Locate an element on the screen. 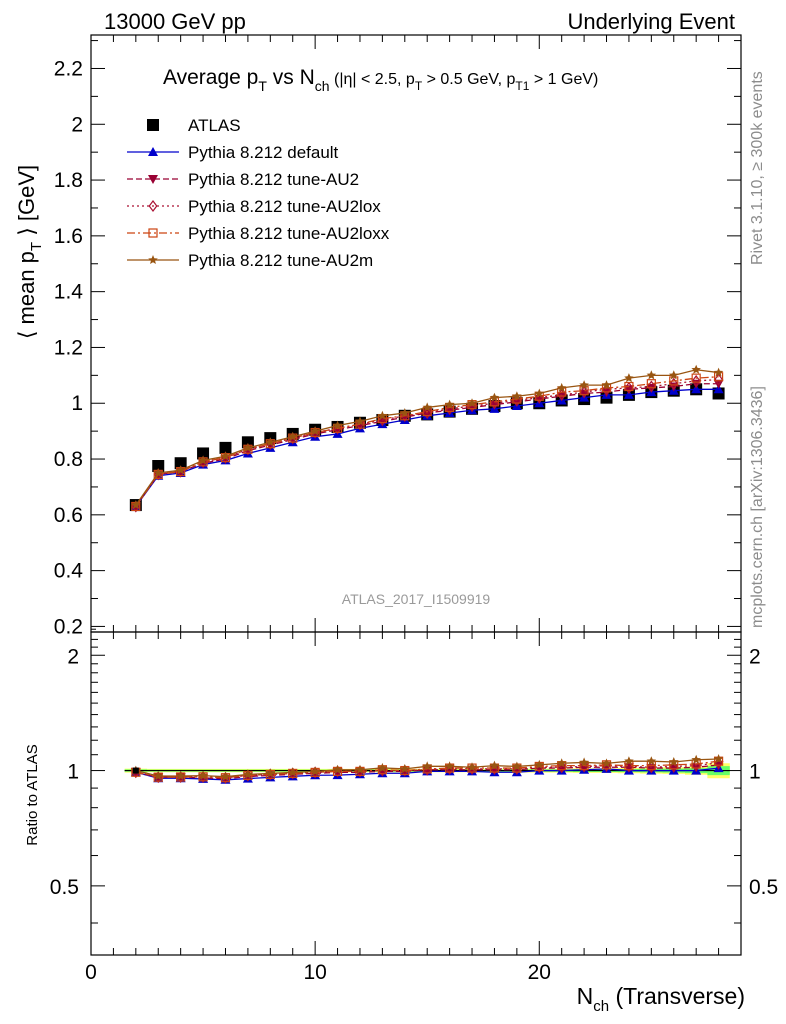  ratio-y-tick-label-right: 0.5 is located at coordinates (763, 887).